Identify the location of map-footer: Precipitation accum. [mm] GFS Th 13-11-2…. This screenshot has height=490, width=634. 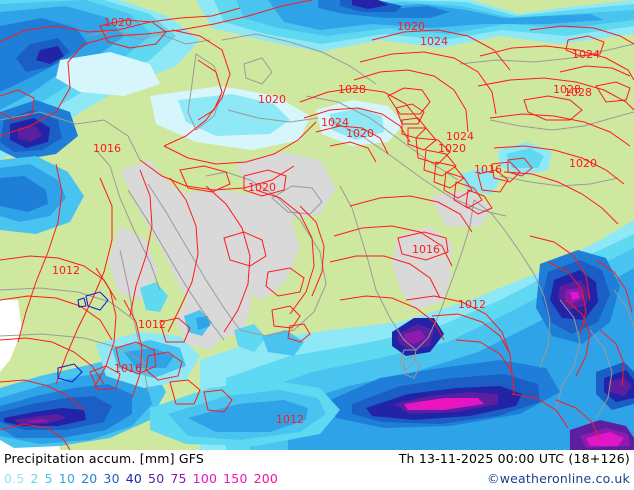
(317, 470).